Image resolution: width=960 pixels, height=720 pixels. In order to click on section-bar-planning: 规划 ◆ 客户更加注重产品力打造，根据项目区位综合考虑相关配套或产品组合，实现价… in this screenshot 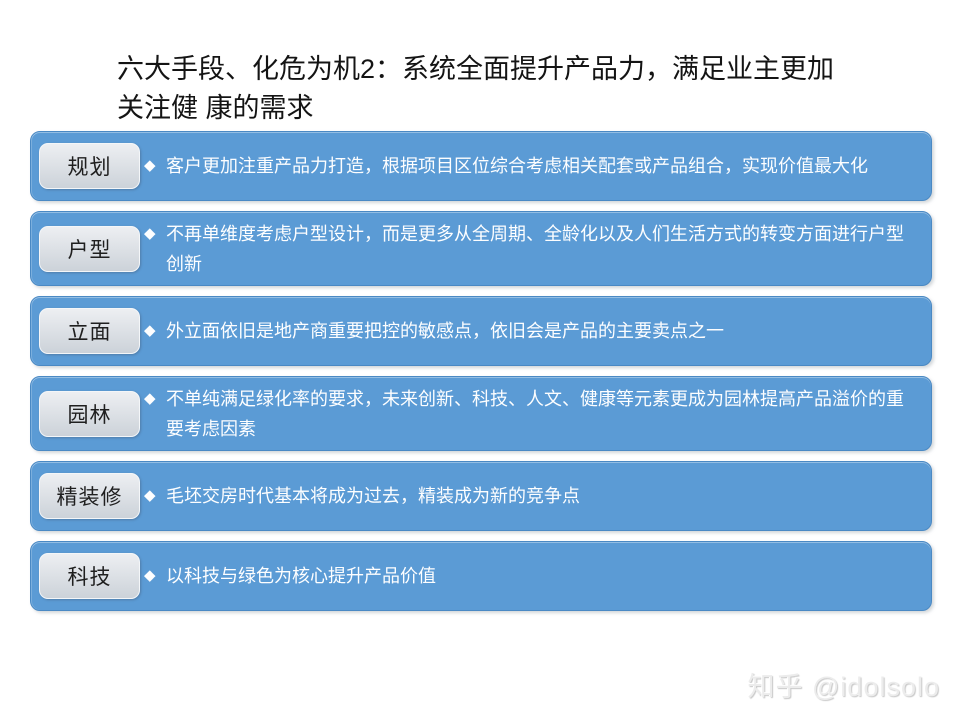, I will do `click(481, 166)`.